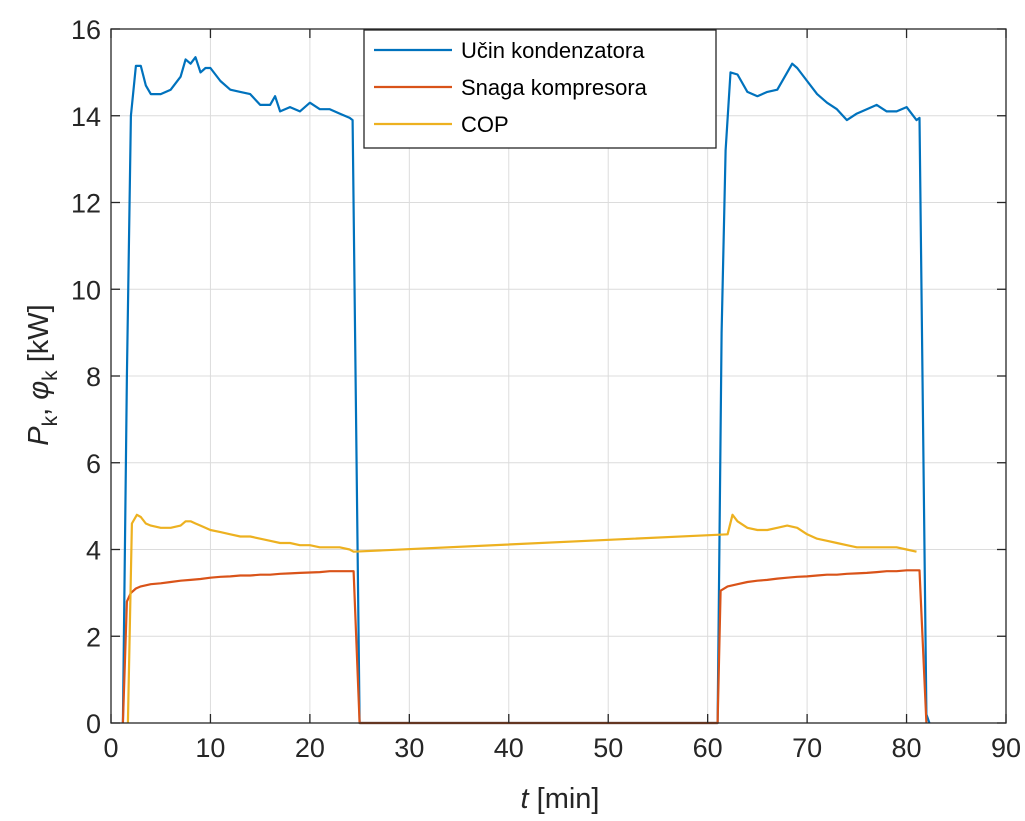 Image resolution: width=1025 pixels, height=821 pixels. Describe the element at coordinates (39, 436) in the screenshot. I see `y-axis-label-power: P` at that location.